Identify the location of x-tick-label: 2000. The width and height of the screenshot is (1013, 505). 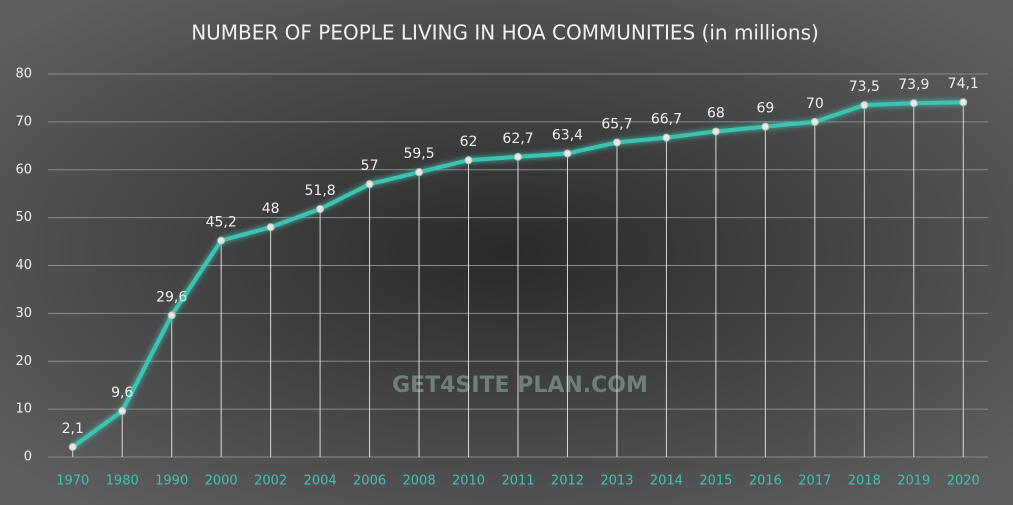
(221, 481).